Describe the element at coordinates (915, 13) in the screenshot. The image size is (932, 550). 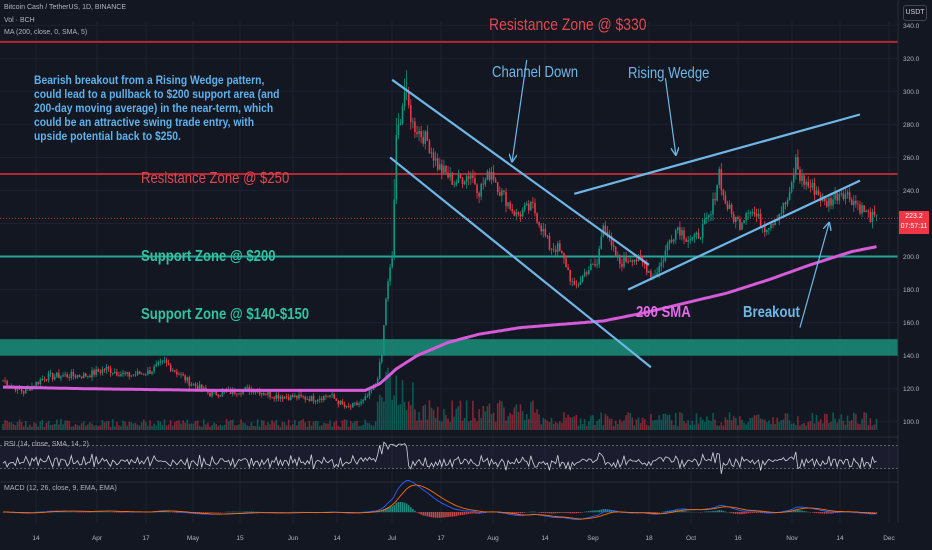
I see `currency-button: USDT` at that location.